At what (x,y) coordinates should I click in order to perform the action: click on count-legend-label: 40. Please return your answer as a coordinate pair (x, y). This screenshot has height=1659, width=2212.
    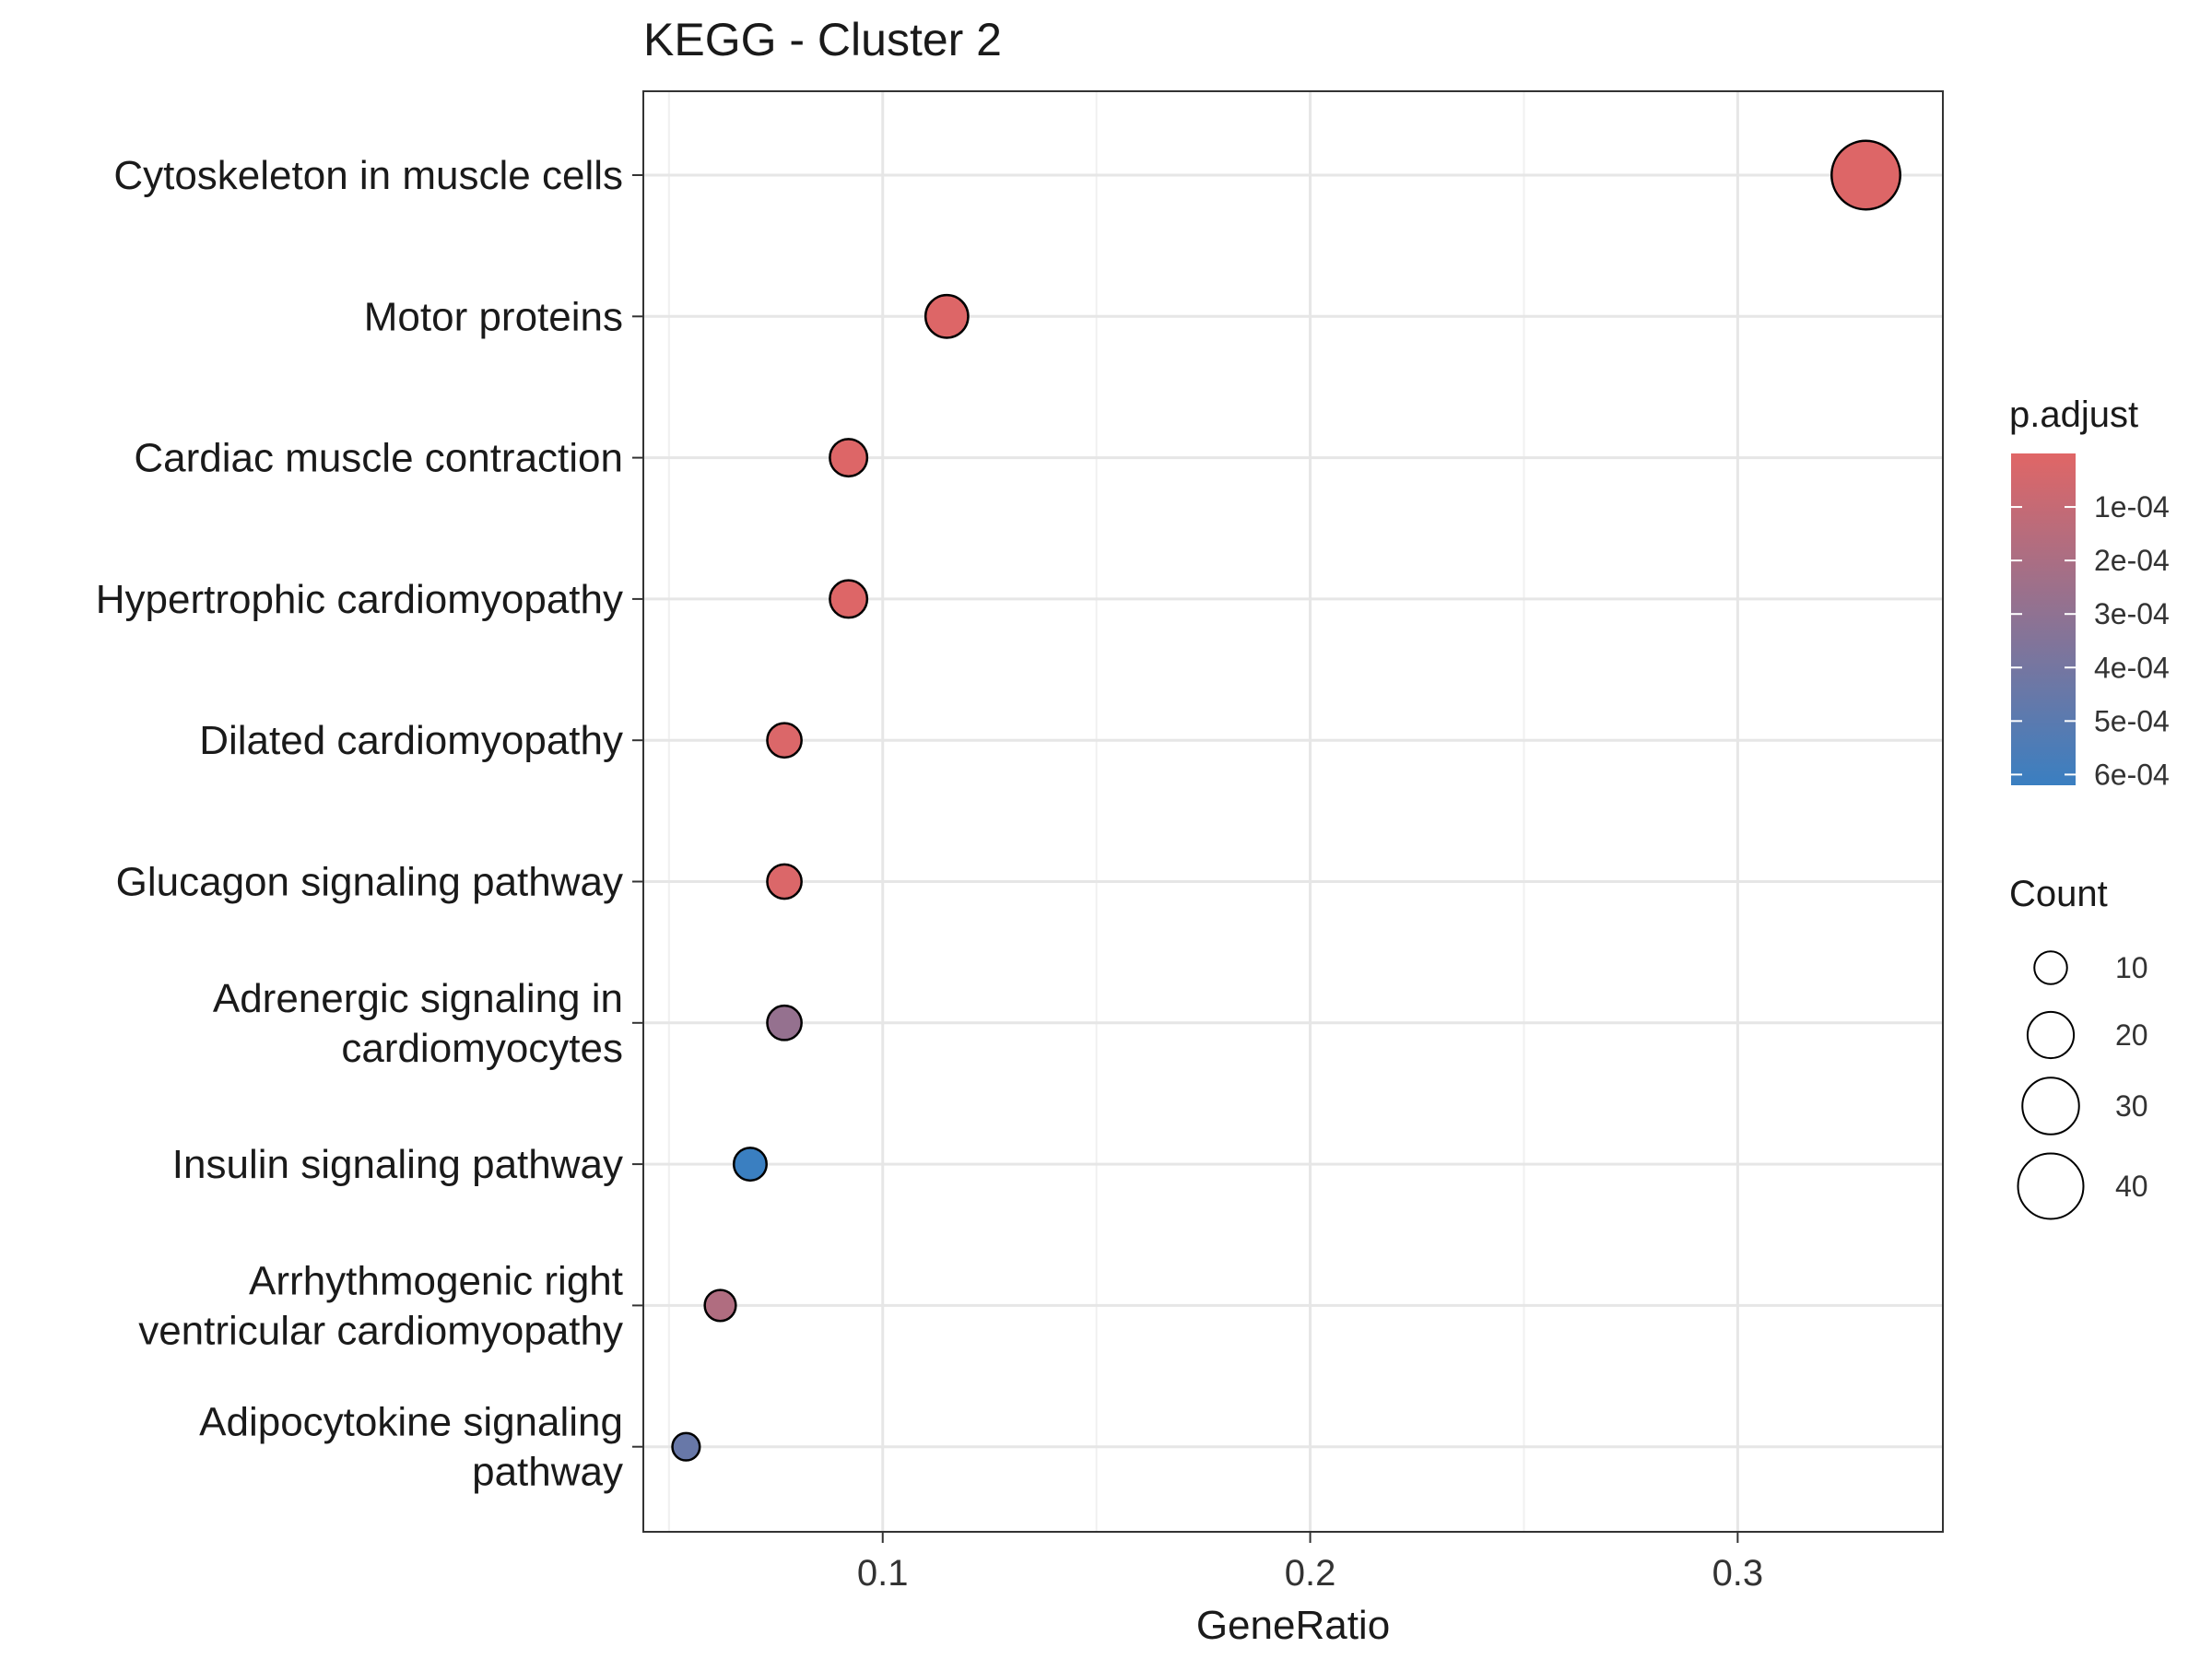
    Looking at the image, I should click on (2131, 1186).